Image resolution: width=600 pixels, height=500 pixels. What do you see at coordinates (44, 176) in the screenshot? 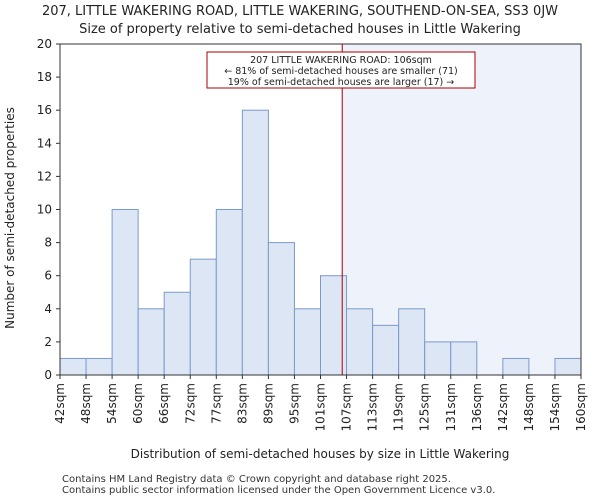
I see `y-tick-label: 12` at bounding box center [44, 176].